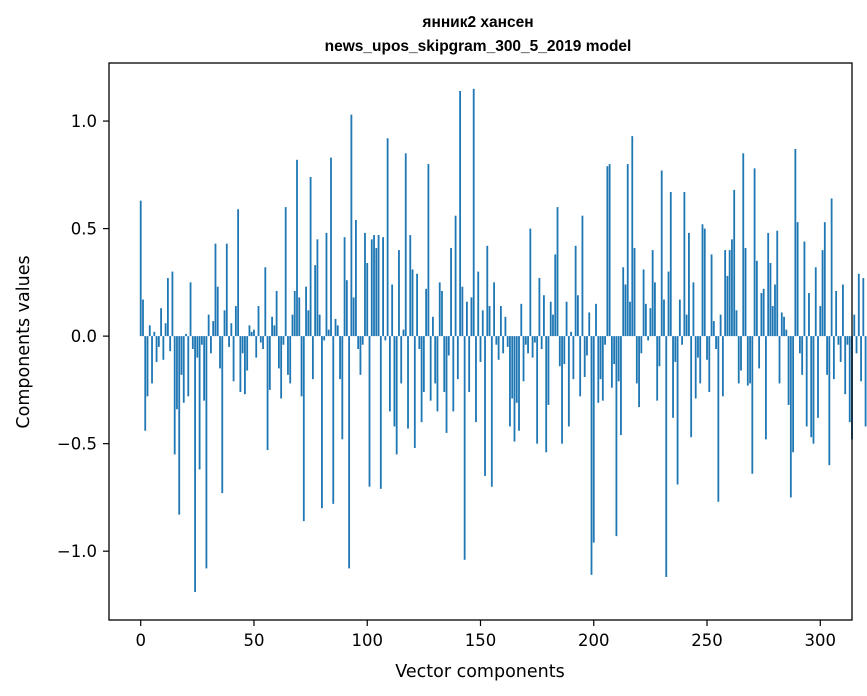 The height and width of the screenshot is (696, 867). What do you see at coordinates (594, 640) in the screenshot?
I see `x-tick-label: 200` at bounding box center [594, 640].